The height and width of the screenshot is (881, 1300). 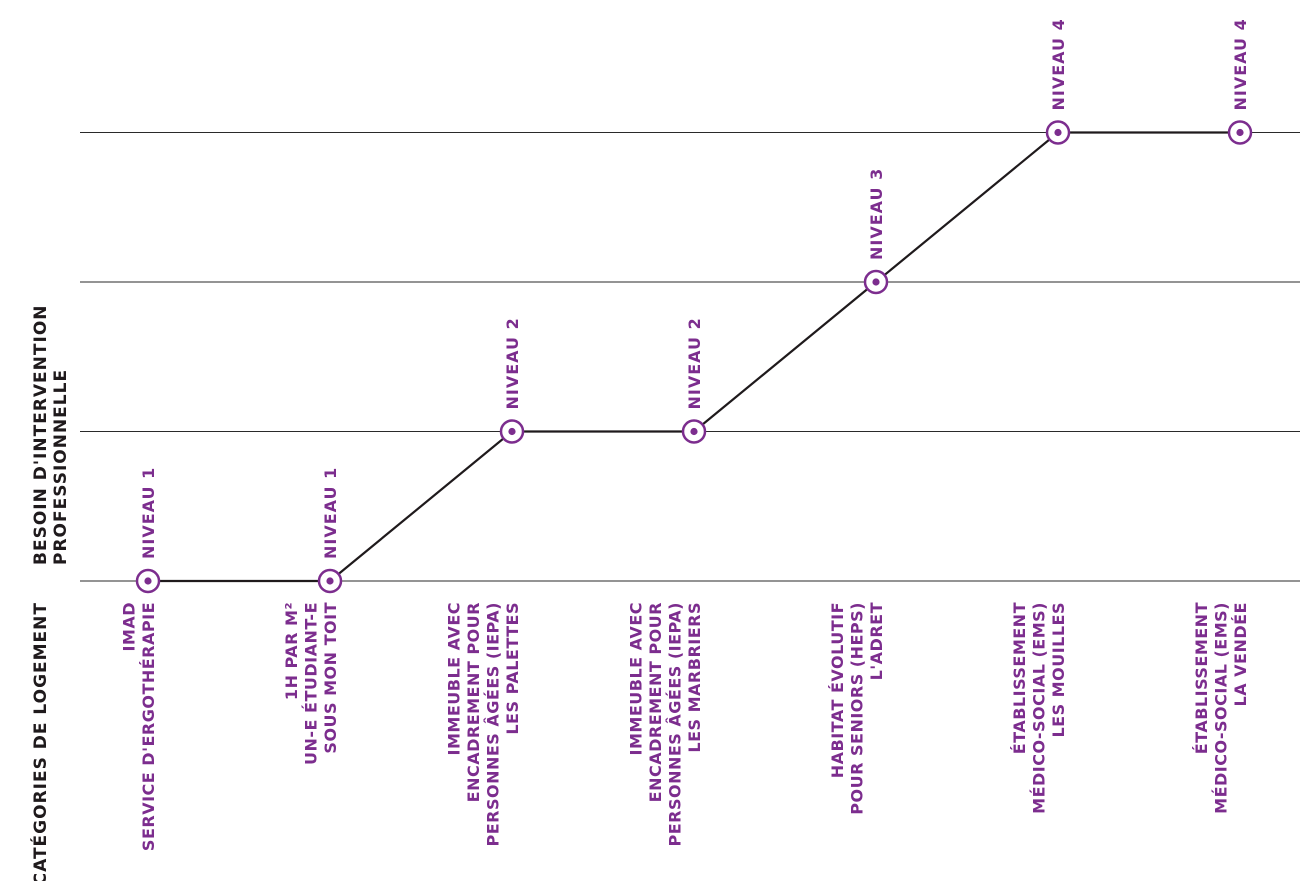 I want to click on category-label-line: IMAD, so click(x=129, y=627).